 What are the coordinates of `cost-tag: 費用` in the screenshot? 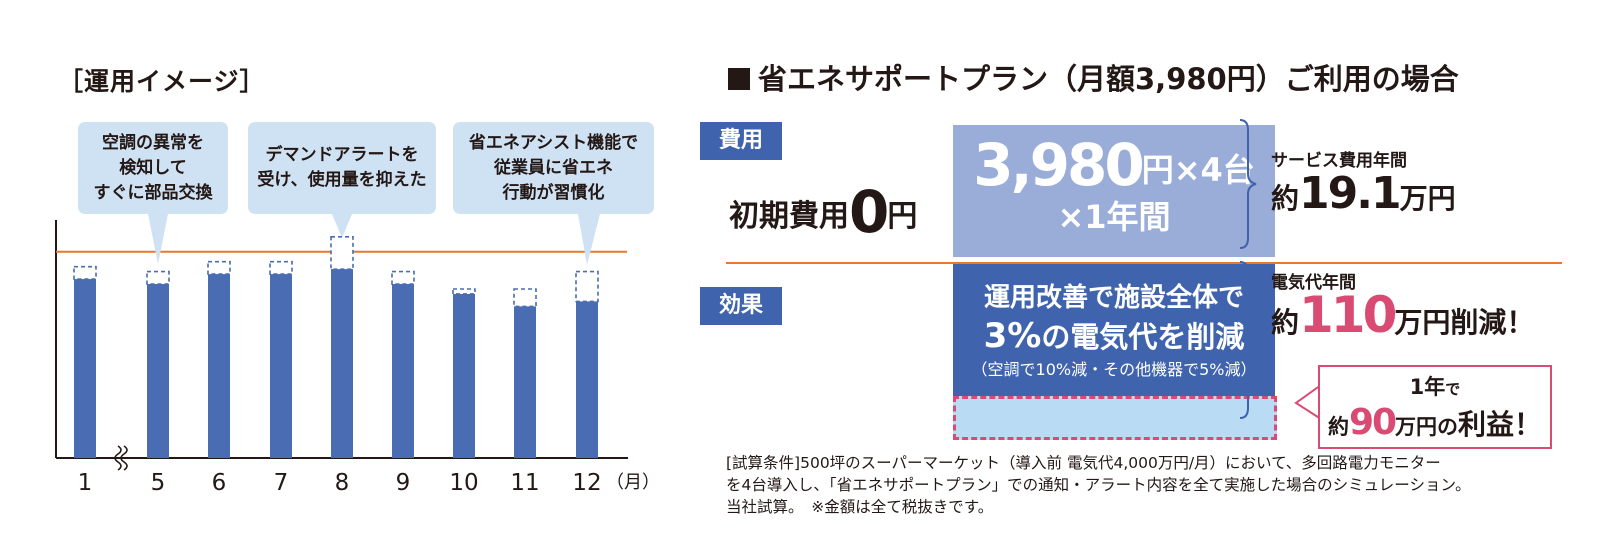 It's located at (741, 141).